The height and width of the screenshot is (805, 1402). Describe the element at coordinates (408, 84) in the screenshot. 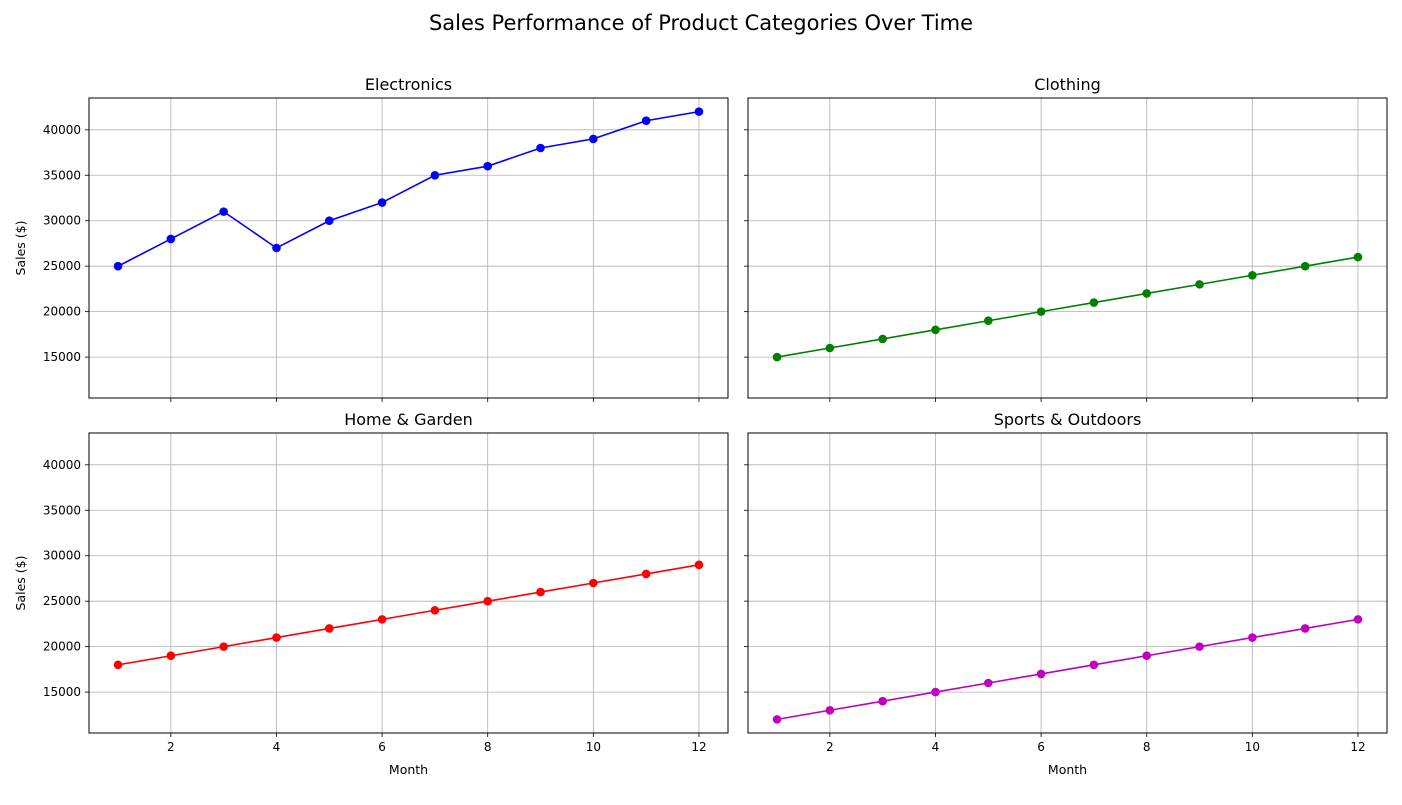

I see `panel-title: Electronics` at that location.